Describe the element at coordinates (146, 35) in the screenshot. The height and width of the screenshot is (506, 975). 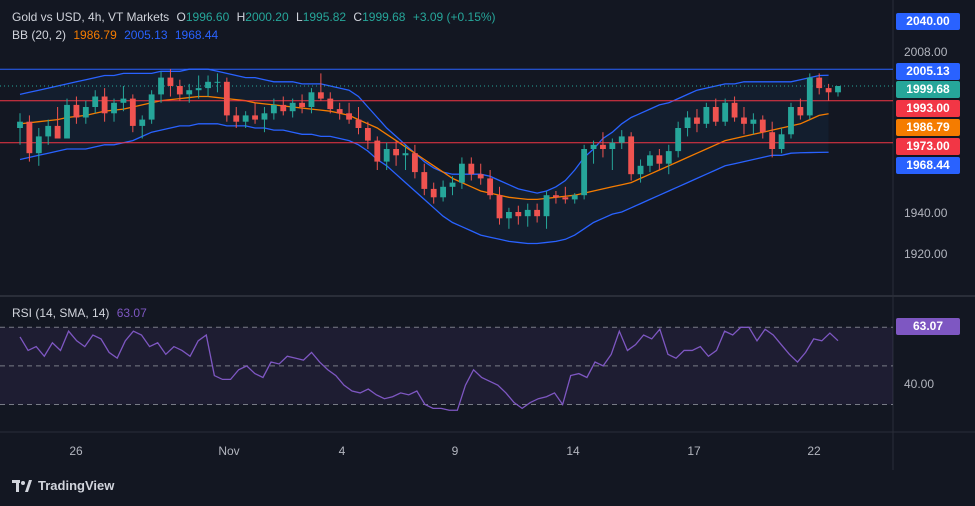
I see `bb-upper-value: 2005.13` at that location.